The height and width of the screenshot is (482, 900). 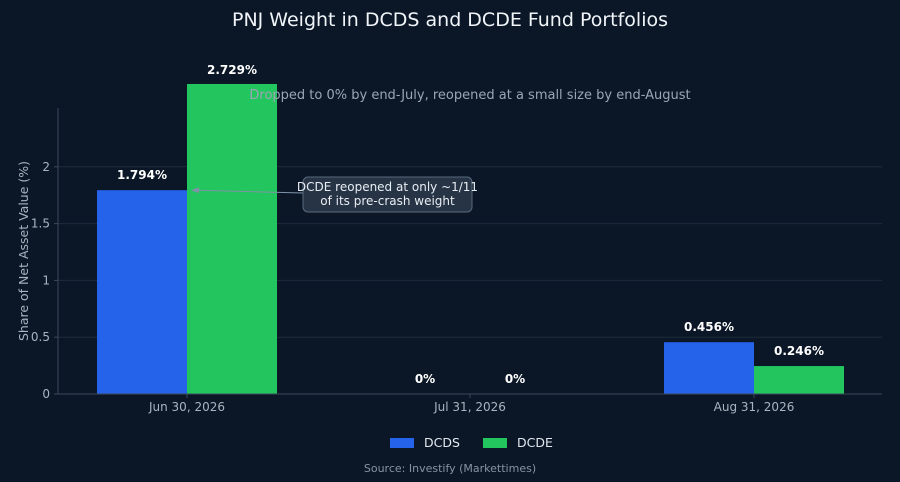 I want to click on data-label-dcds-2: 0.456%, so click(x=709, y=327).